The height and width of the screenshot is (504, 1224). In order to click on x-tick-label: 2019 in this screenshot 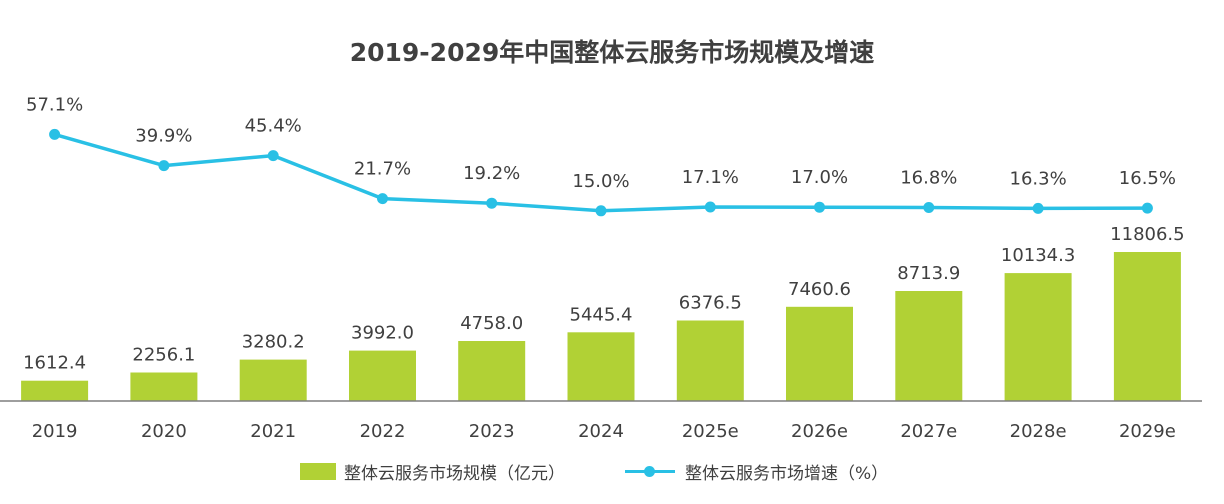, I will do `click(55, 431)`.